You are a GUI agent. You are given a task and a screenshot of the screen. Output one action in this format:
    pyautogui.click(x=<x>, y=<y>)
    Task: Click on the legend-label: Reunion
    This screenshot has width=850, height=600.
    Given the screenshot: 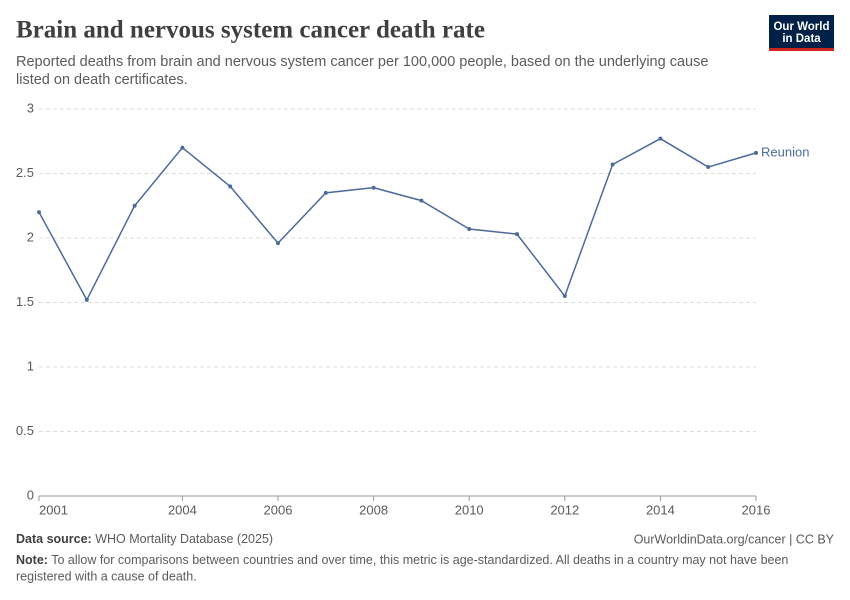 What is the action you would take?
    pyautogui.click(x=785, y=151)
    